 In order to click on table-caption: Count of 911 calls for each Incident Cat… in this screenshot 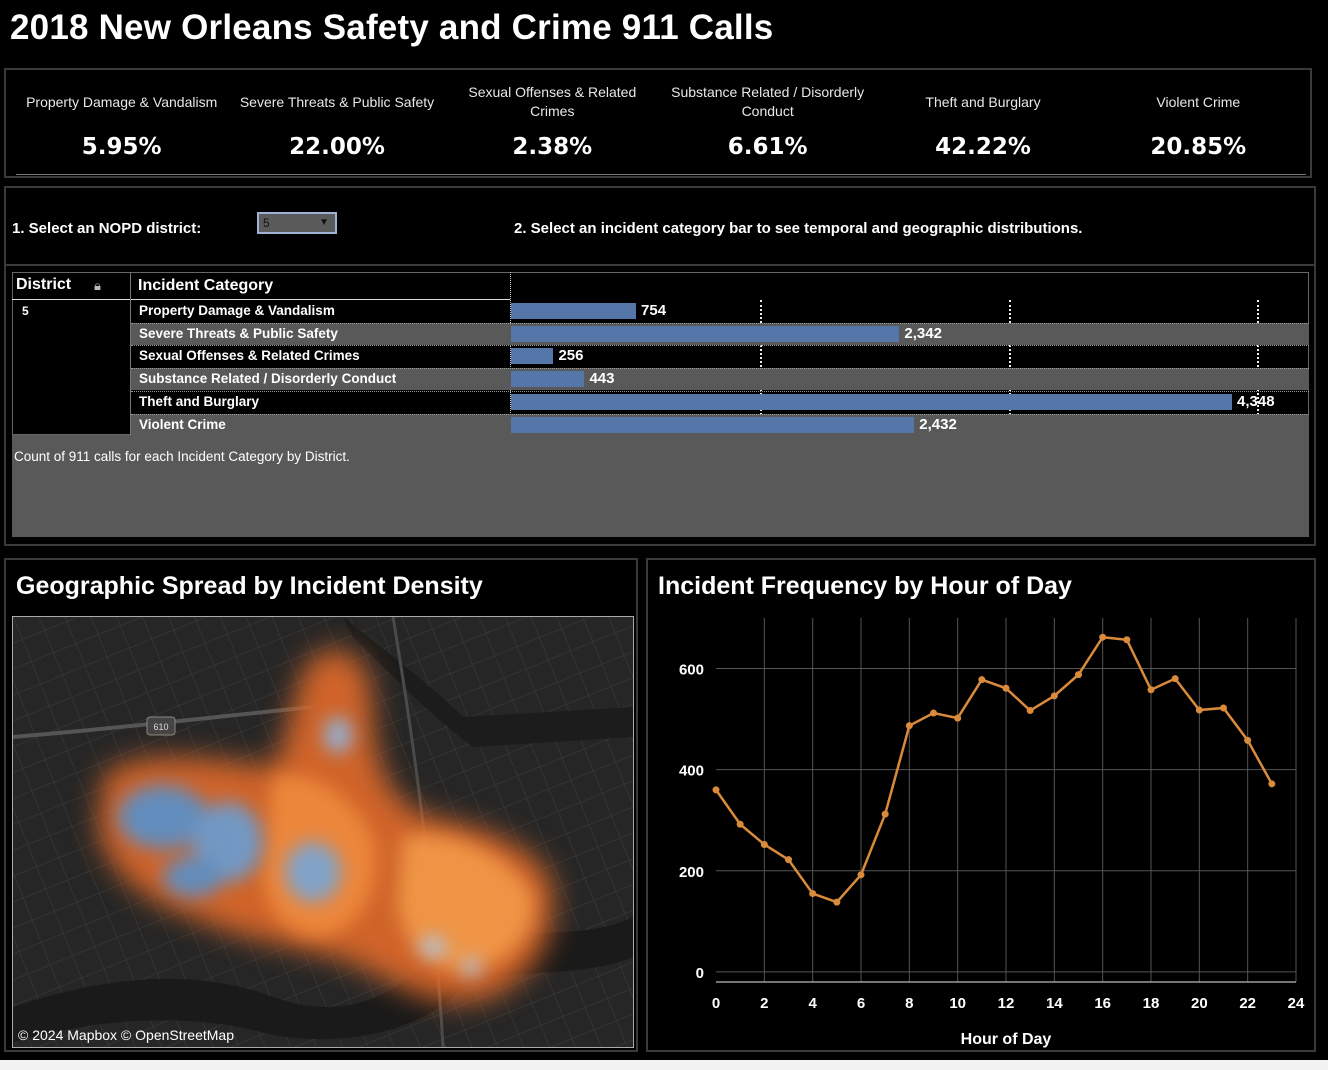, I will do `click(182, 456)`.